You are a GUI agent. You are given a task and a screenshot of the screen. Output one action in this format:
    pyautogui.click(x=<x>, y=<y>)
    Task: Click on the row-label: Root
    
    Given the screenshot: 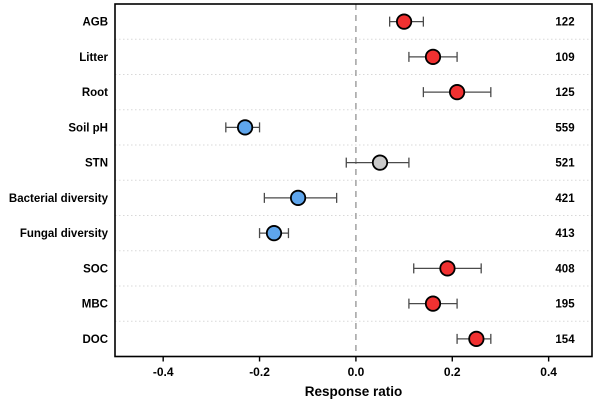 What is the action you would take?
    pyautogui.click(x=95, y=93)
    